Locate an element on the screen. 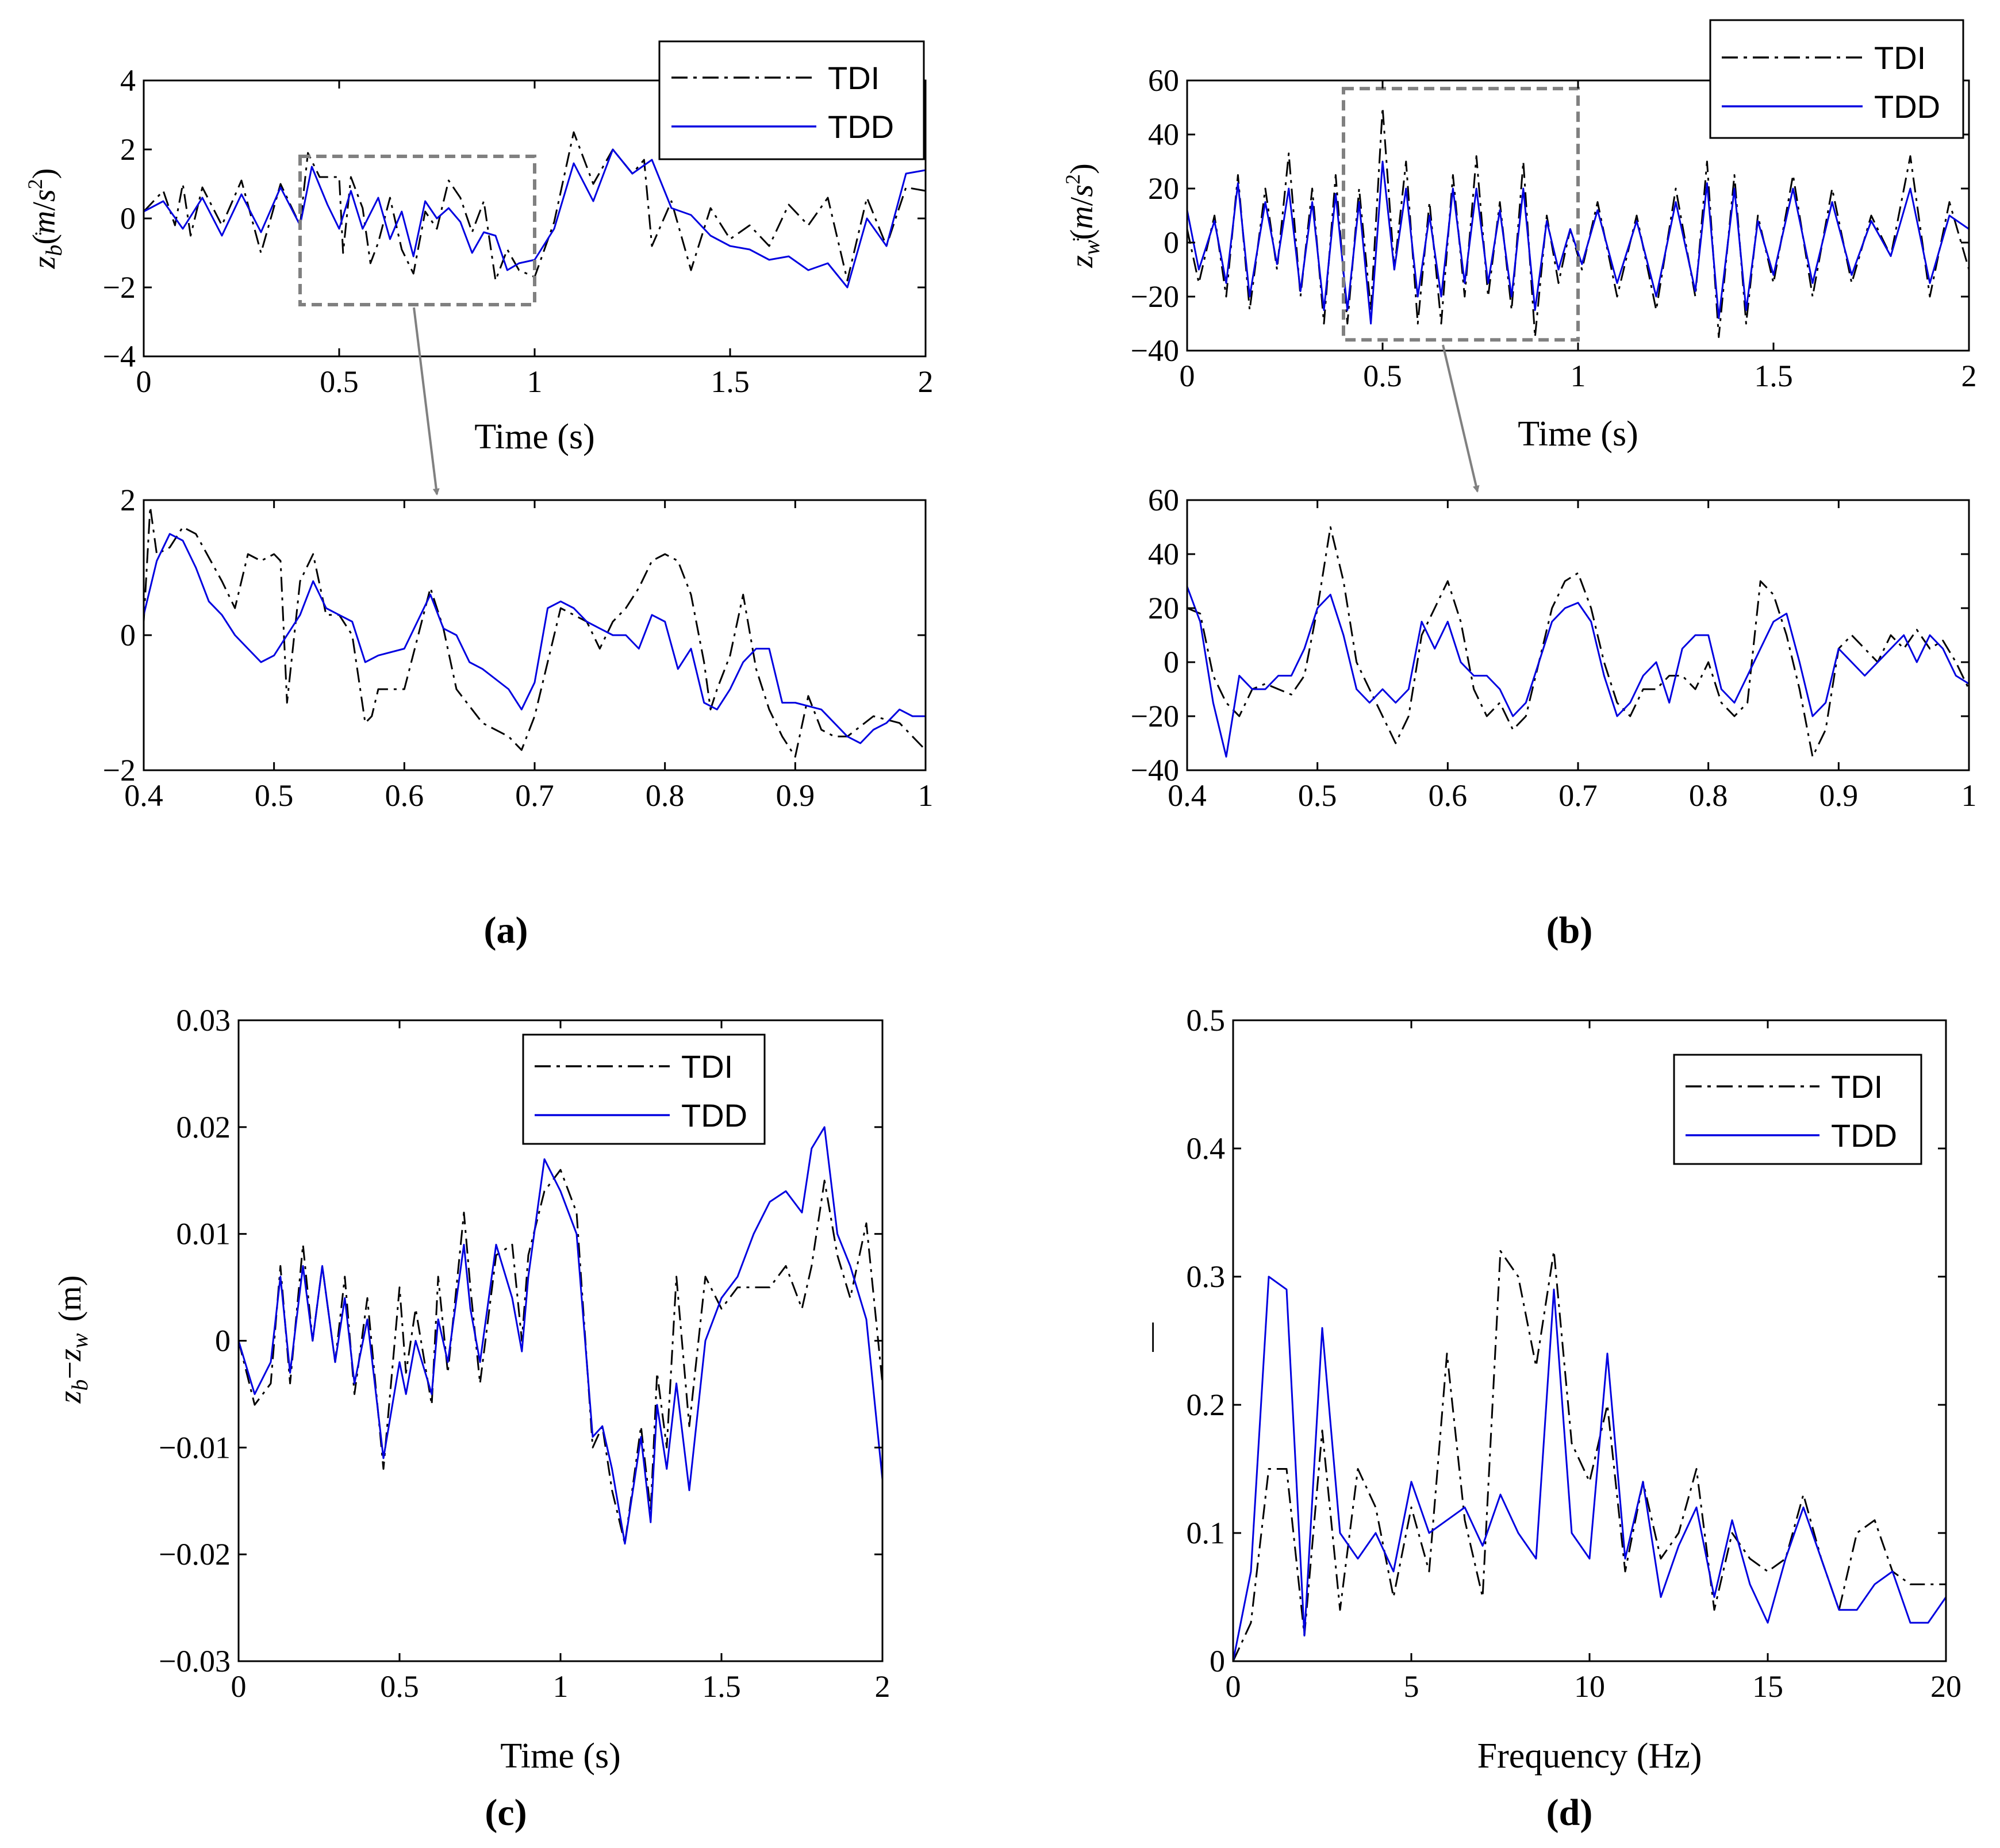 This screenshot has height=1848, width=2000. a-zoom-xtick-label: 0.4 is located at coordinates (143, 796).